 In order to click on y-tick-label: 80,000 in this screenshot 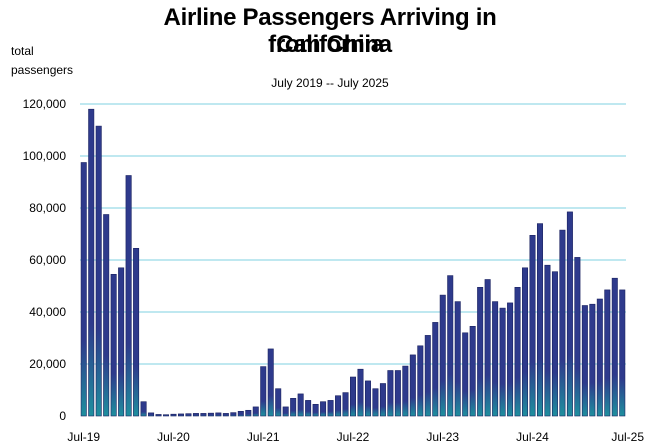, I will do `click(47, 208)`.